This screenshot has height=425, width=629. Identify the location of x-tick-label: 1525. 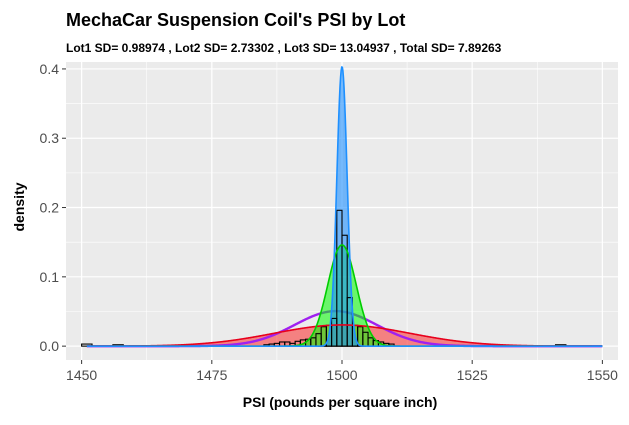
(472, 375).